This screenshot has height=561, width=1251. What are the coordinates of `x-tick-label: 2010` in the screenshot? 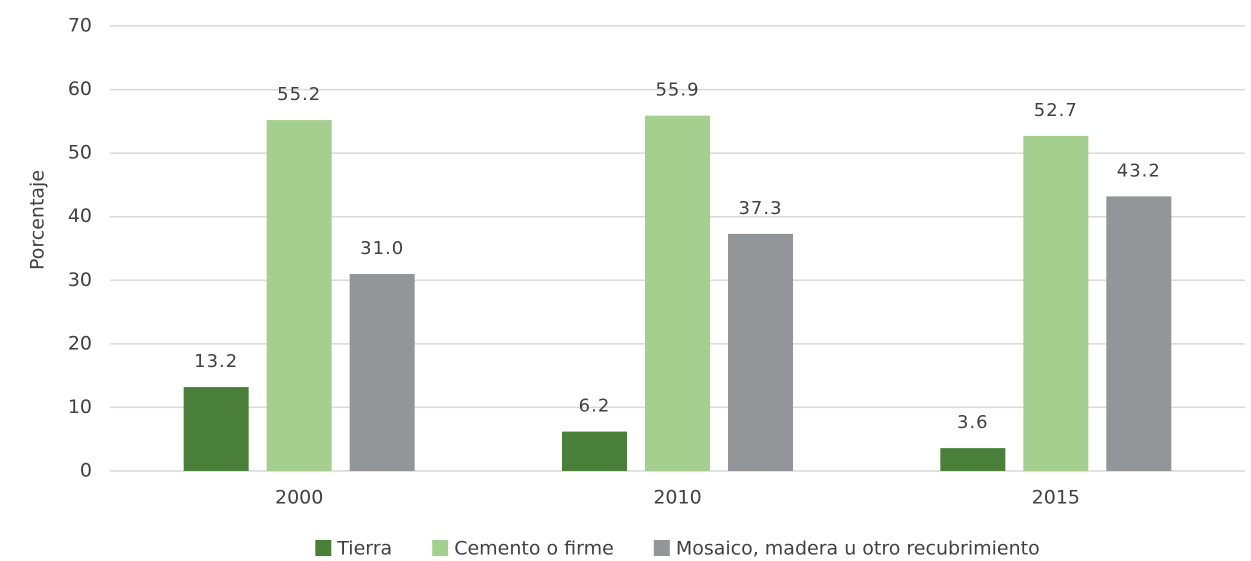 It's located at (677, 498).